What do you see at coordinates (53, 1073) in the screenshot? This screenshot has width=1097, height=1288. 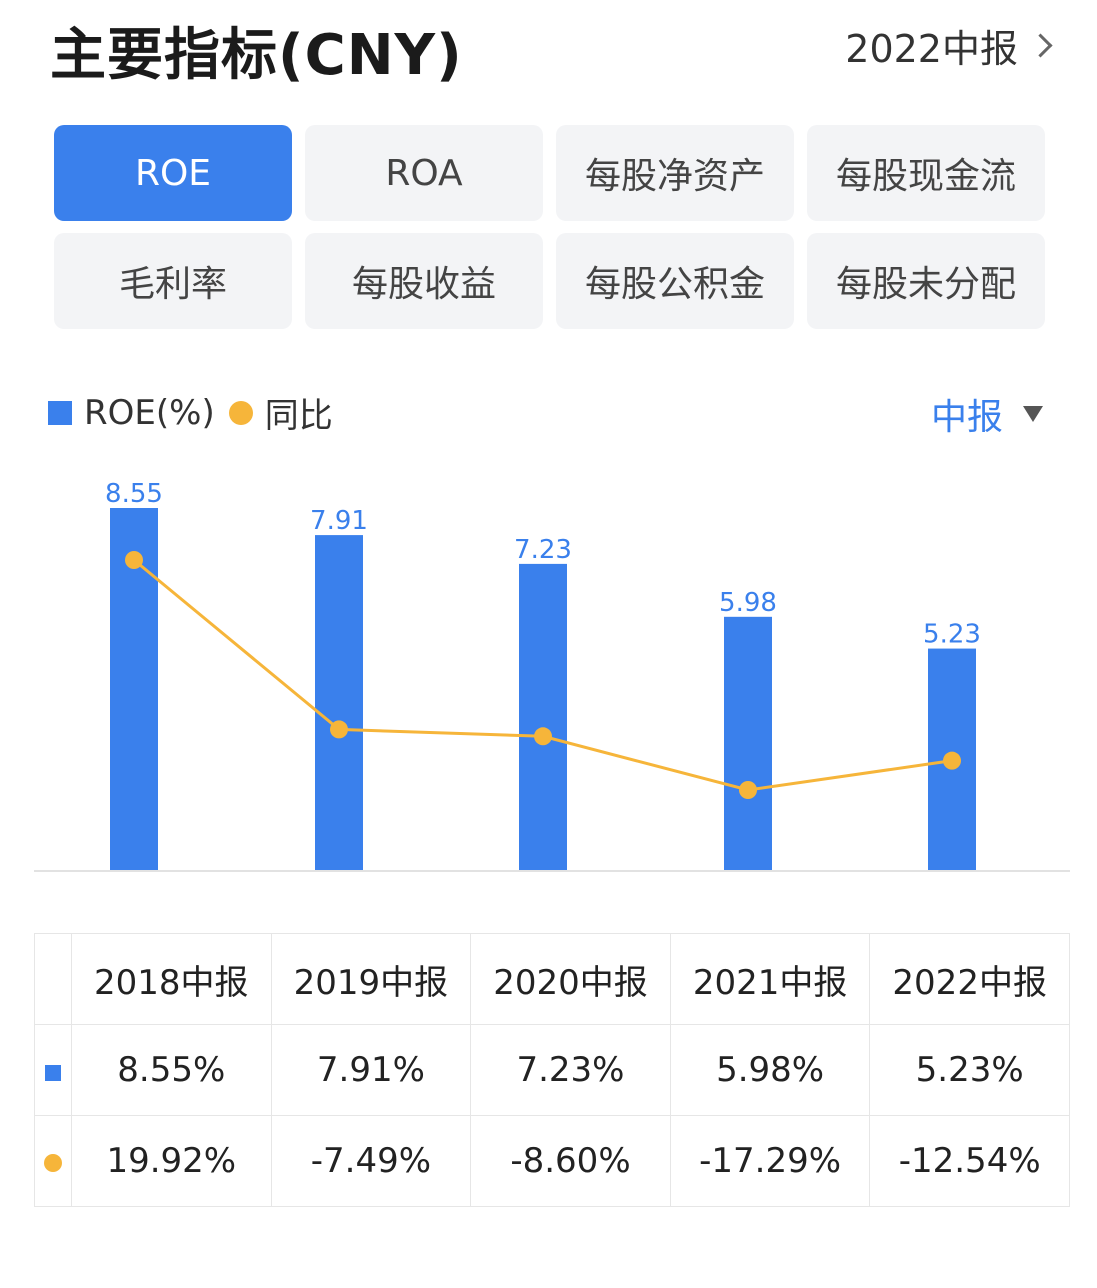 I see `square-marker-icon` at bounding box center [53, 1073].